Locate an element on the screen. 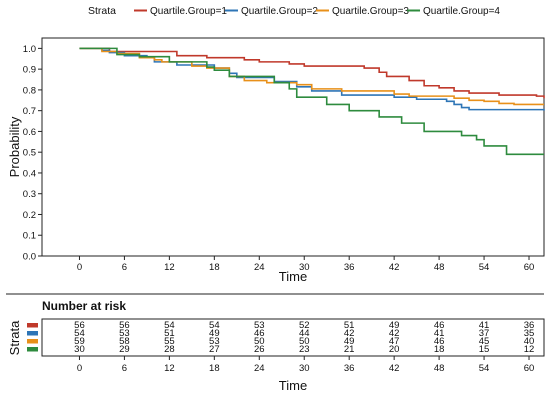  legend-label: Quartile.Group=1 is located at coordinates (188, 11).